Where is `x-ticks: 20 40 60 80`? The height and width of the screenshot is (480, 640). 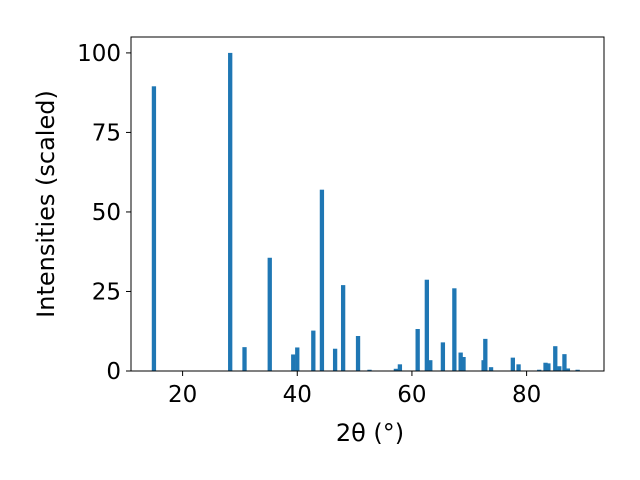 x-ticks: 20 40 60 80 is located at coordinates (354, 389).